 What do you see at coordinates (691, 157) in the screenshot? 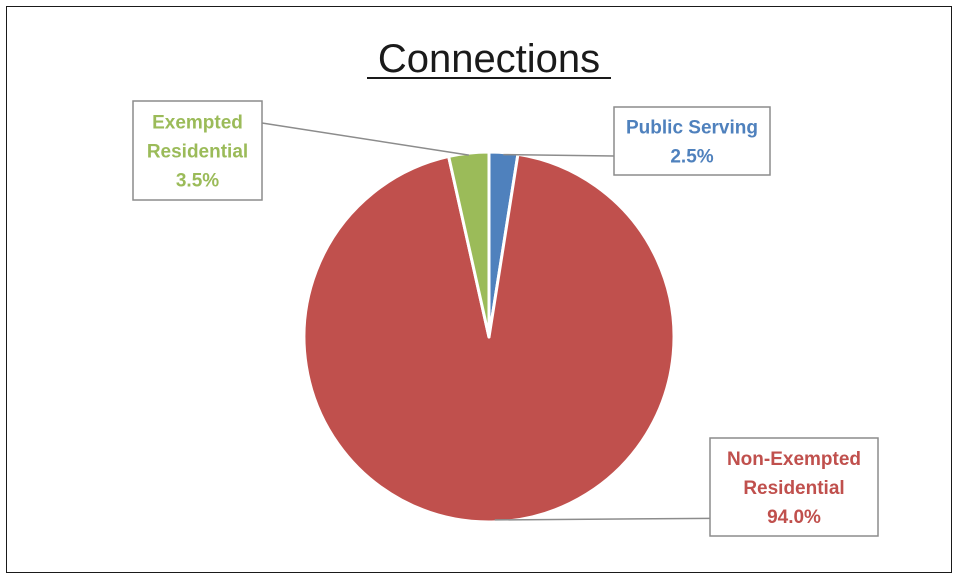
I see `data-label-value: 2.5%` at bounding box center [691, 157].